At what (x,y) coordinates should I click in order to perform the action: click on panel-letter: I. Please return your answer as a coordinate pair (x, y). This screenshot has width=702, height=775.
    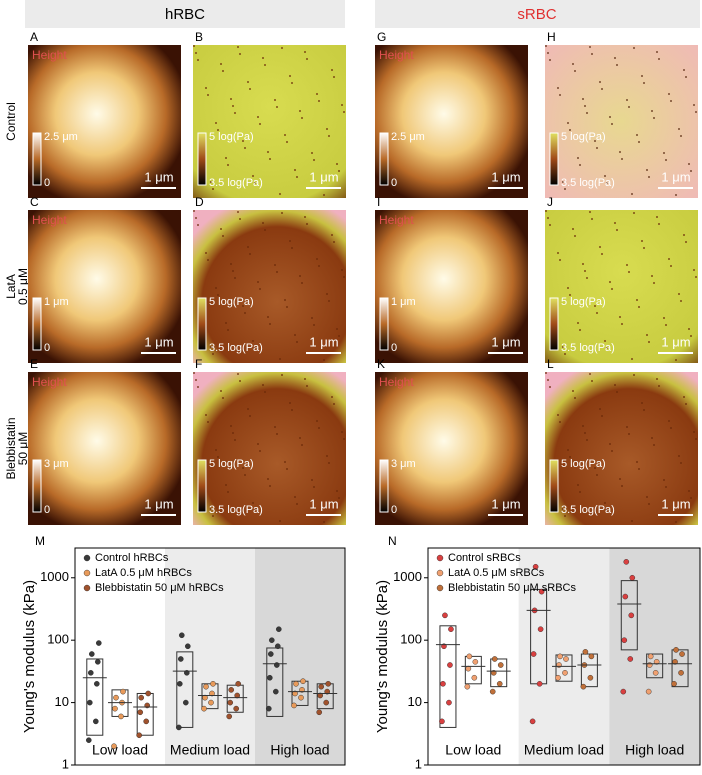
    Looking at the image, I should click on (378, 202).